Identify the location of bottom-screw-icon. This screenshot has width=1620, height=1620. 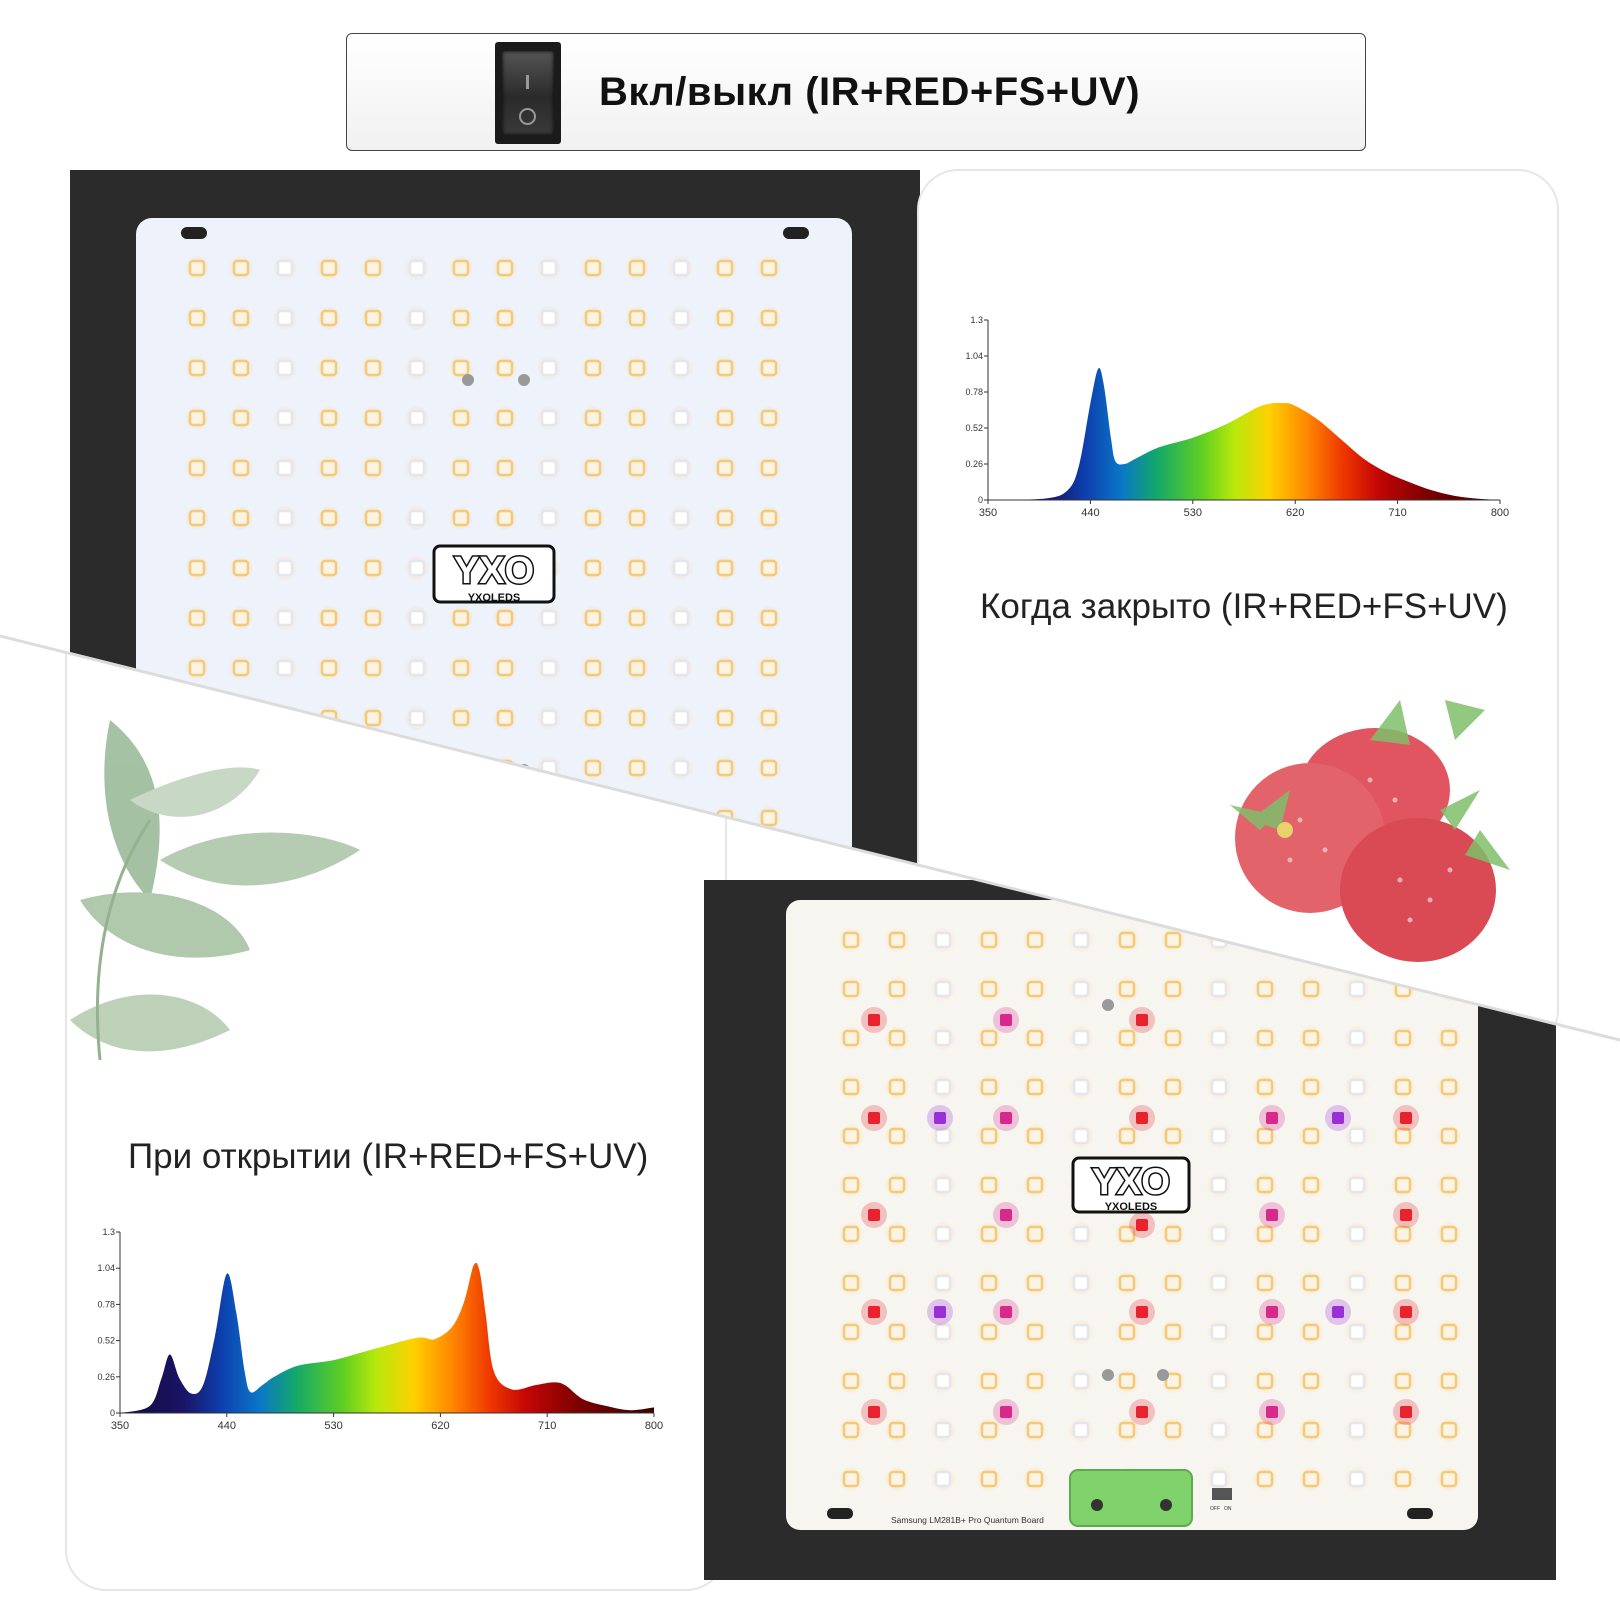
(1108, 1005).